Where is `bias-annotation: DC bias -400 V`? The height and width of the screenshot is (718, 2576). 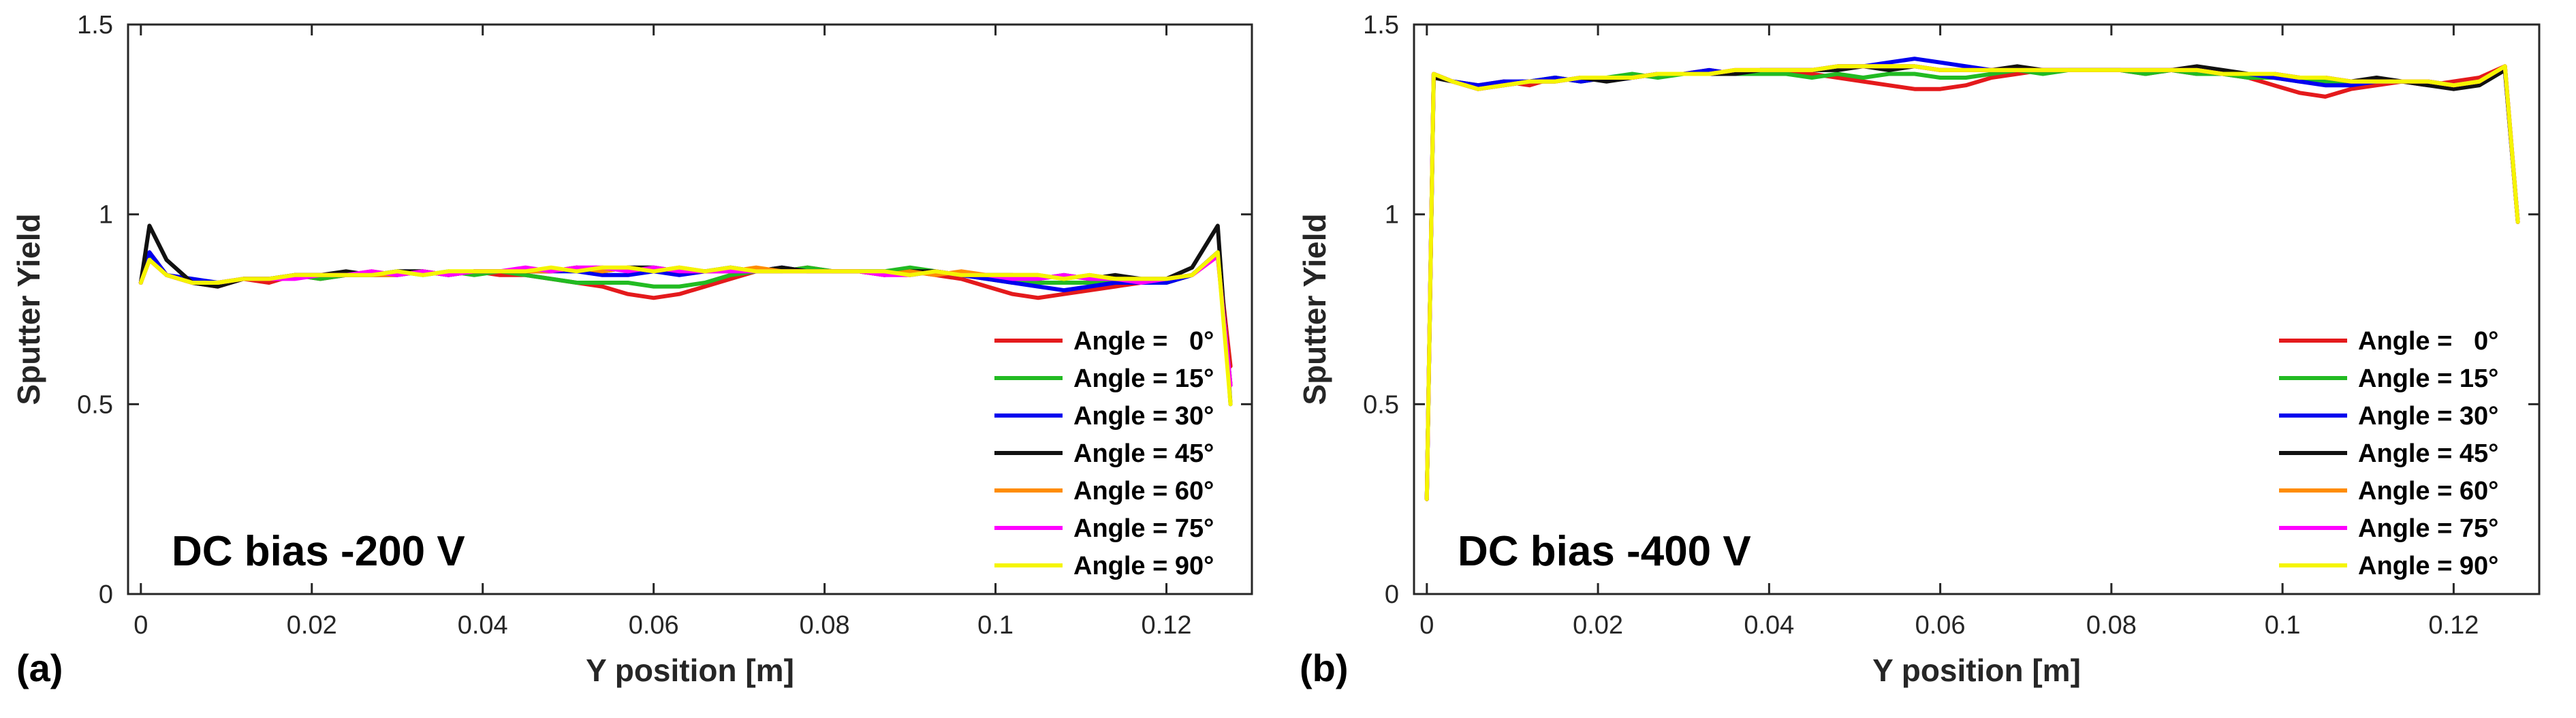
bias-annotation: DC bias -400 V is located at coordinates (1604, 552).